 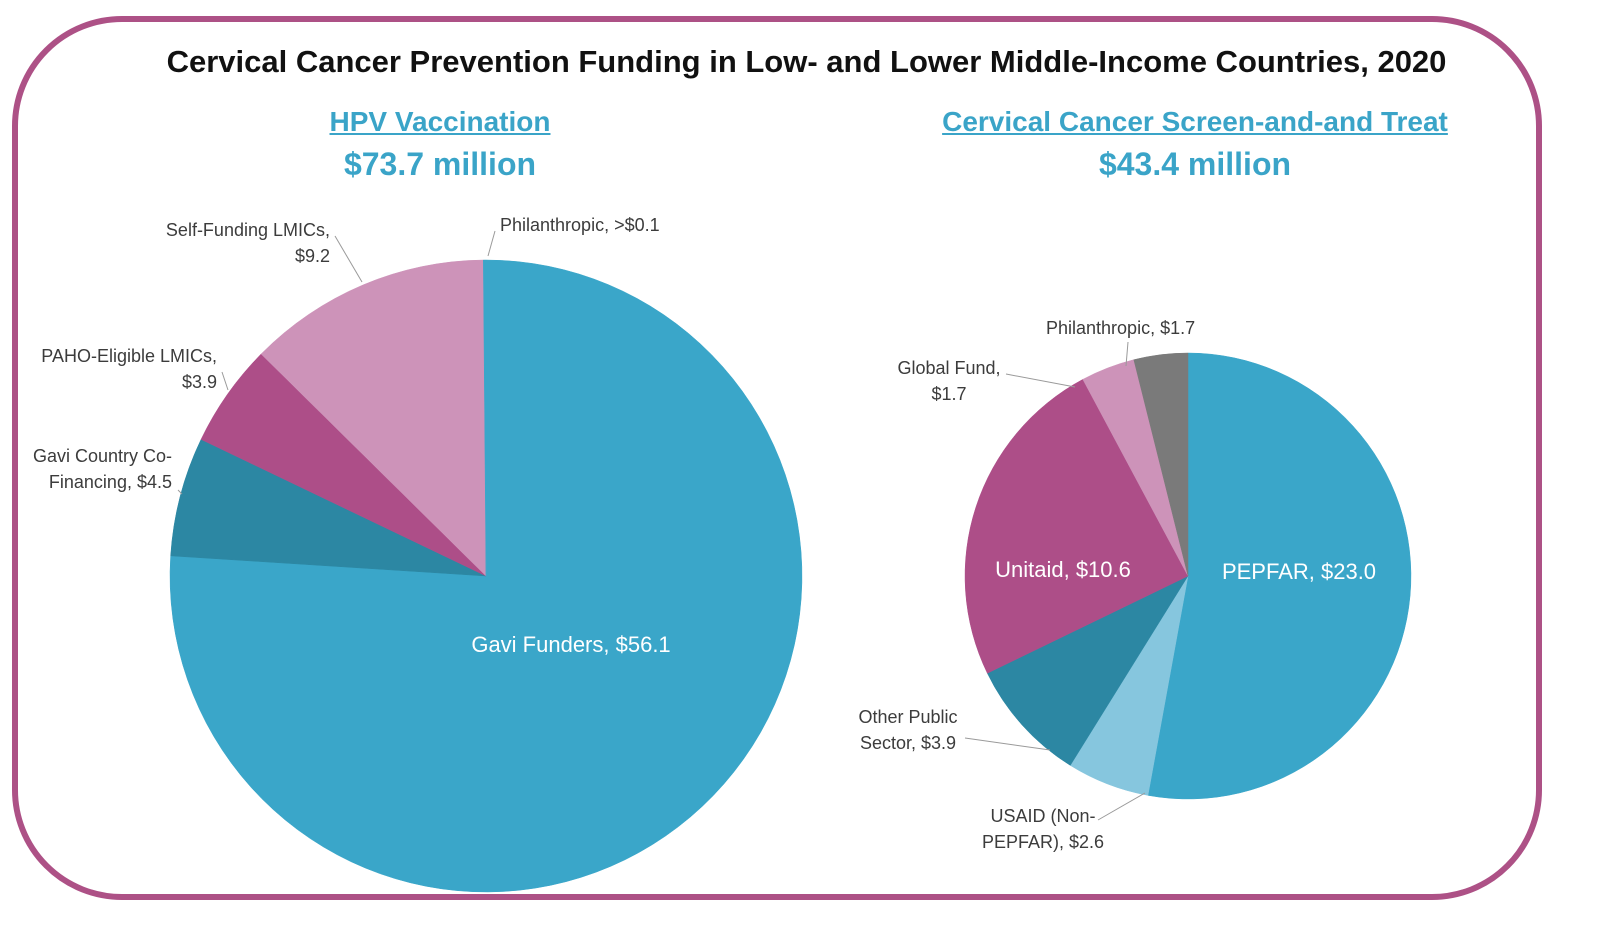 What do you see at coordinates (440, 121) in the screenshot?
I see `hpv-chart-title: HPV Vaccination` at bounding box center [440, 121].